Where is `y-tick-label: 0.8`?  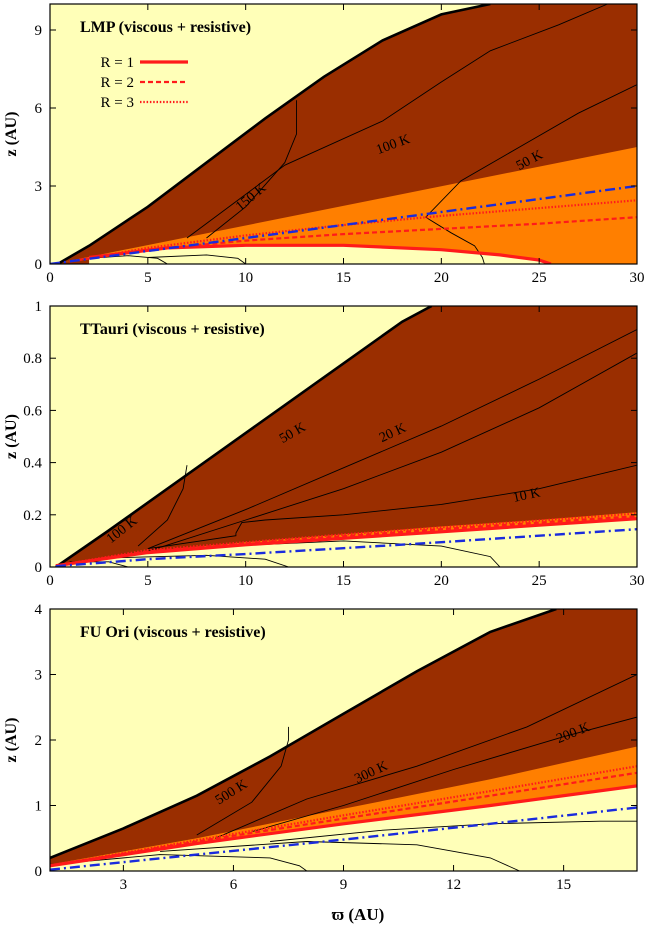 y-tick-label: 0.8 is located at coordinates (32, 359).